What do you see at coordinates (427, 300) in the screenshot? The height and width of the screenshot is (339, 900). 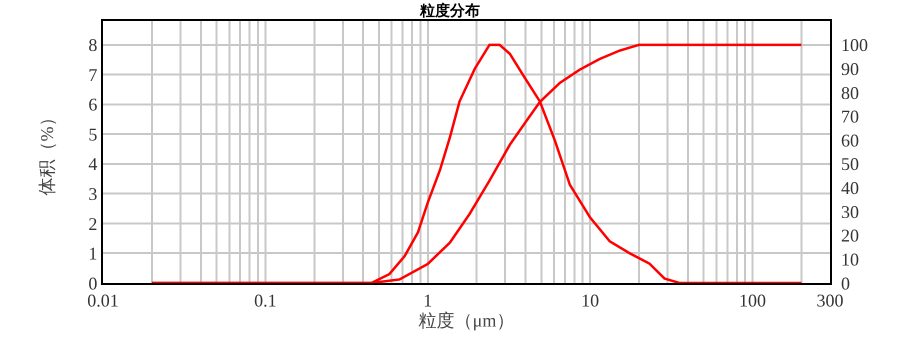 I see `x-tick-label: 1` at bounding box center [427, 300].